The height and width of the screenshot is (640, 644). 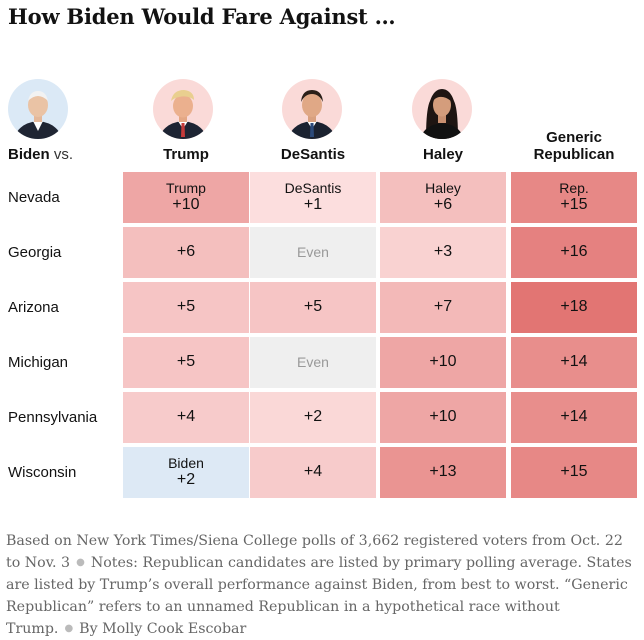 I want to click on cell-margin-value: +1, so click(x=313, y=205).